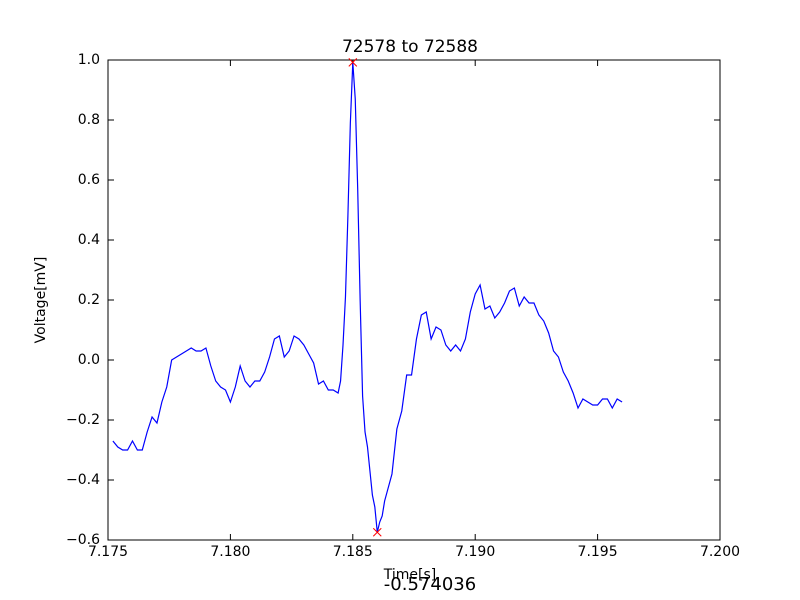  I want to click on y-tick-label: 1.0, so click(89, 60).